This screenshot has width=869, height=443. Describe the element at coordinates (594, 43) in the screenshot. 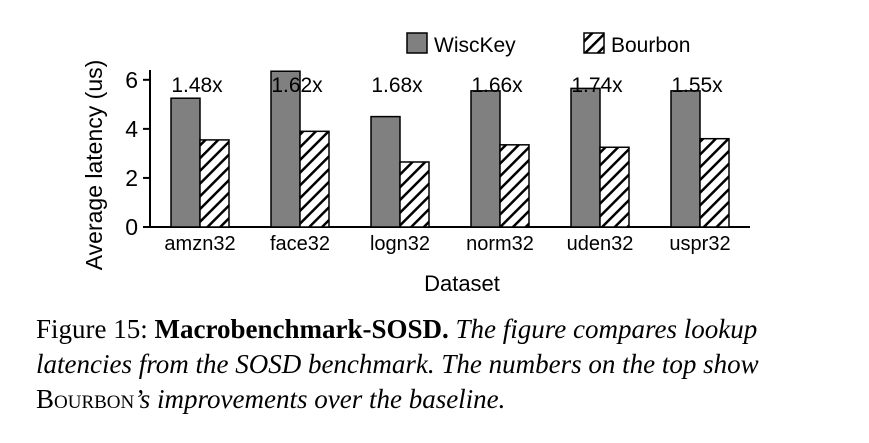

I see `legend-swatch-bourbon` at that location.